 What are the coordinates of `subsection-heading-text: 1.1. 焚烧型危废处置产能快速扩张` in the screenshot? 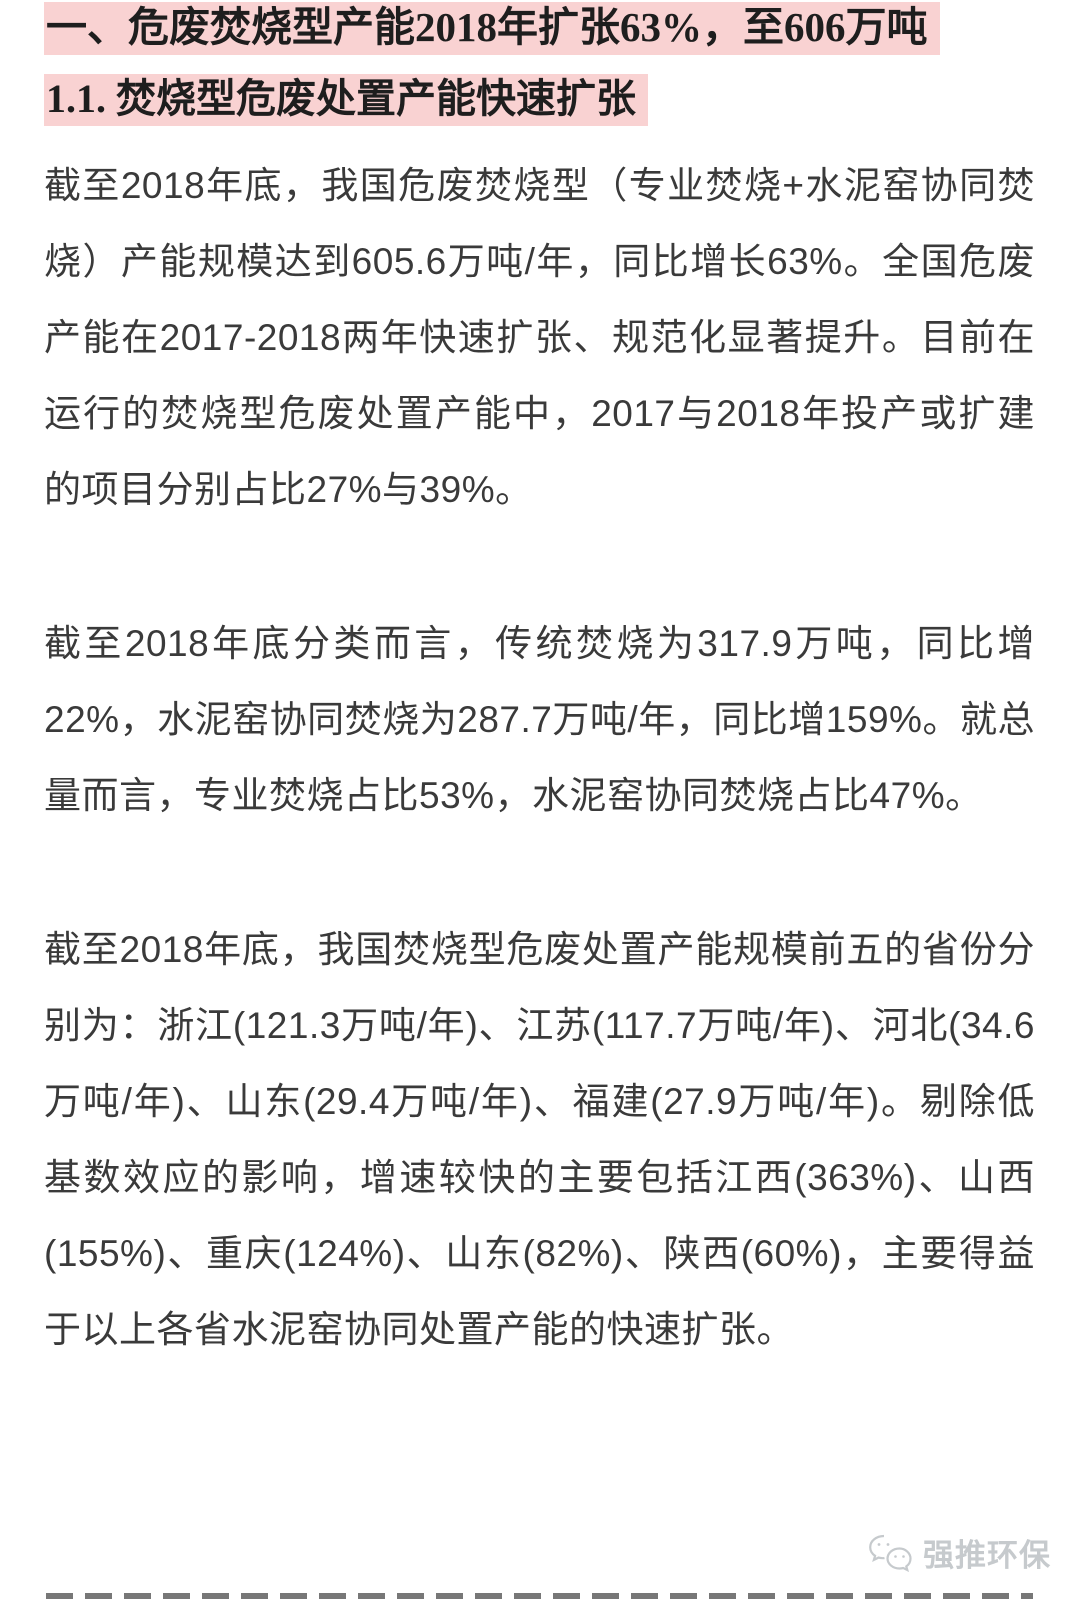 It's located at (346, 100).